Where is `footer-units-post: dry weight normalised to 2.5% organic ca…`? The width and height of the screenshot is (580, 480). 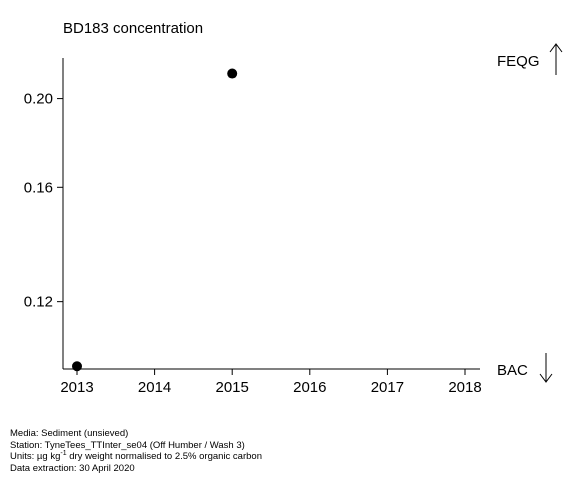 footer-units-post: dry weight normalised to 2.5% organic ca… is located at coordinates (164, 456).